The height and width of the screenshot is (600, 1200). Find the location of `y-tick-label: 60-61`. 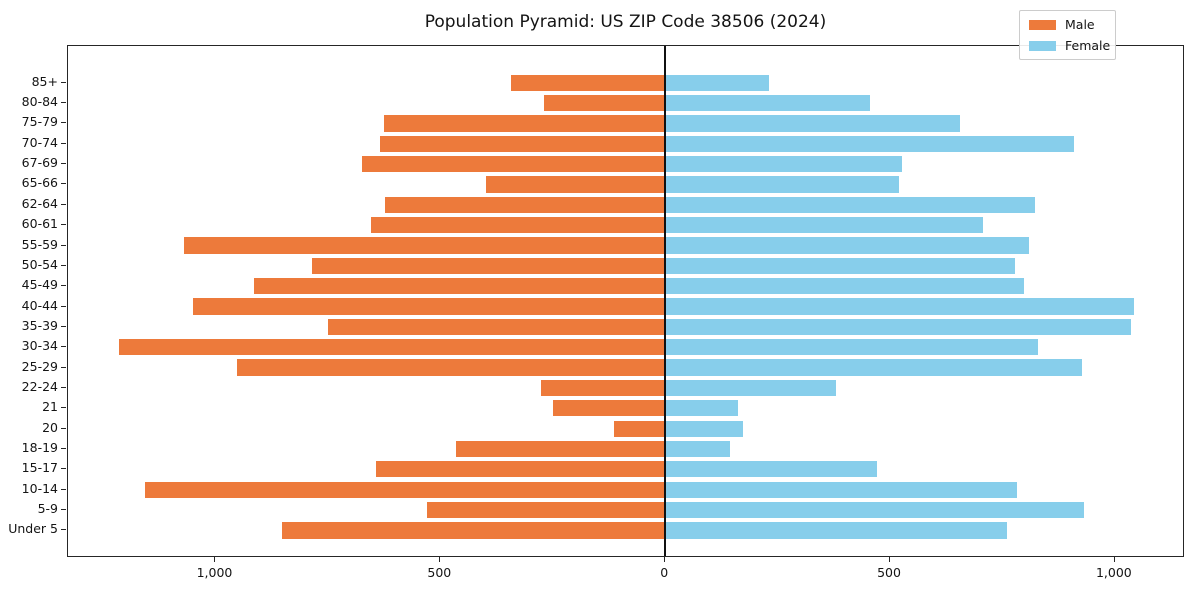

y-tick-label: 60-61 is located at coordinates (39, 224).